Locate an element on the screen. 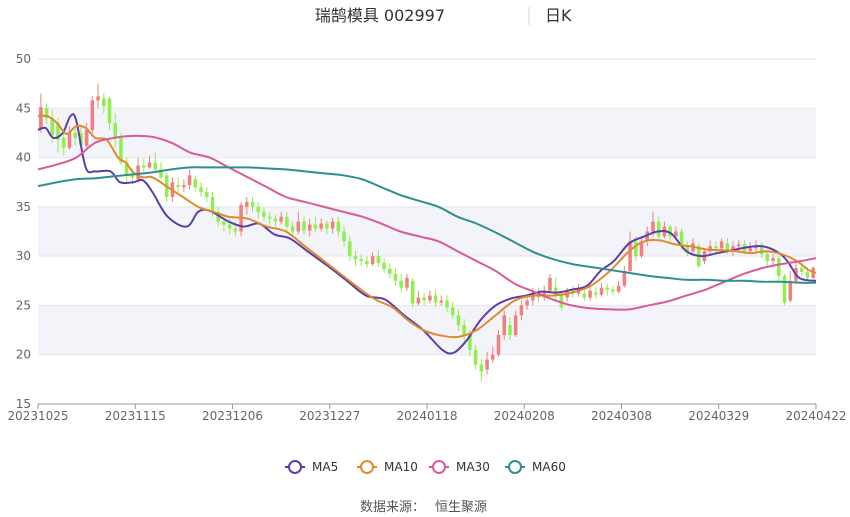 This screenshot has width=850, height=517. x-tick-label: 20240308 is located at coordinates (621, 416).